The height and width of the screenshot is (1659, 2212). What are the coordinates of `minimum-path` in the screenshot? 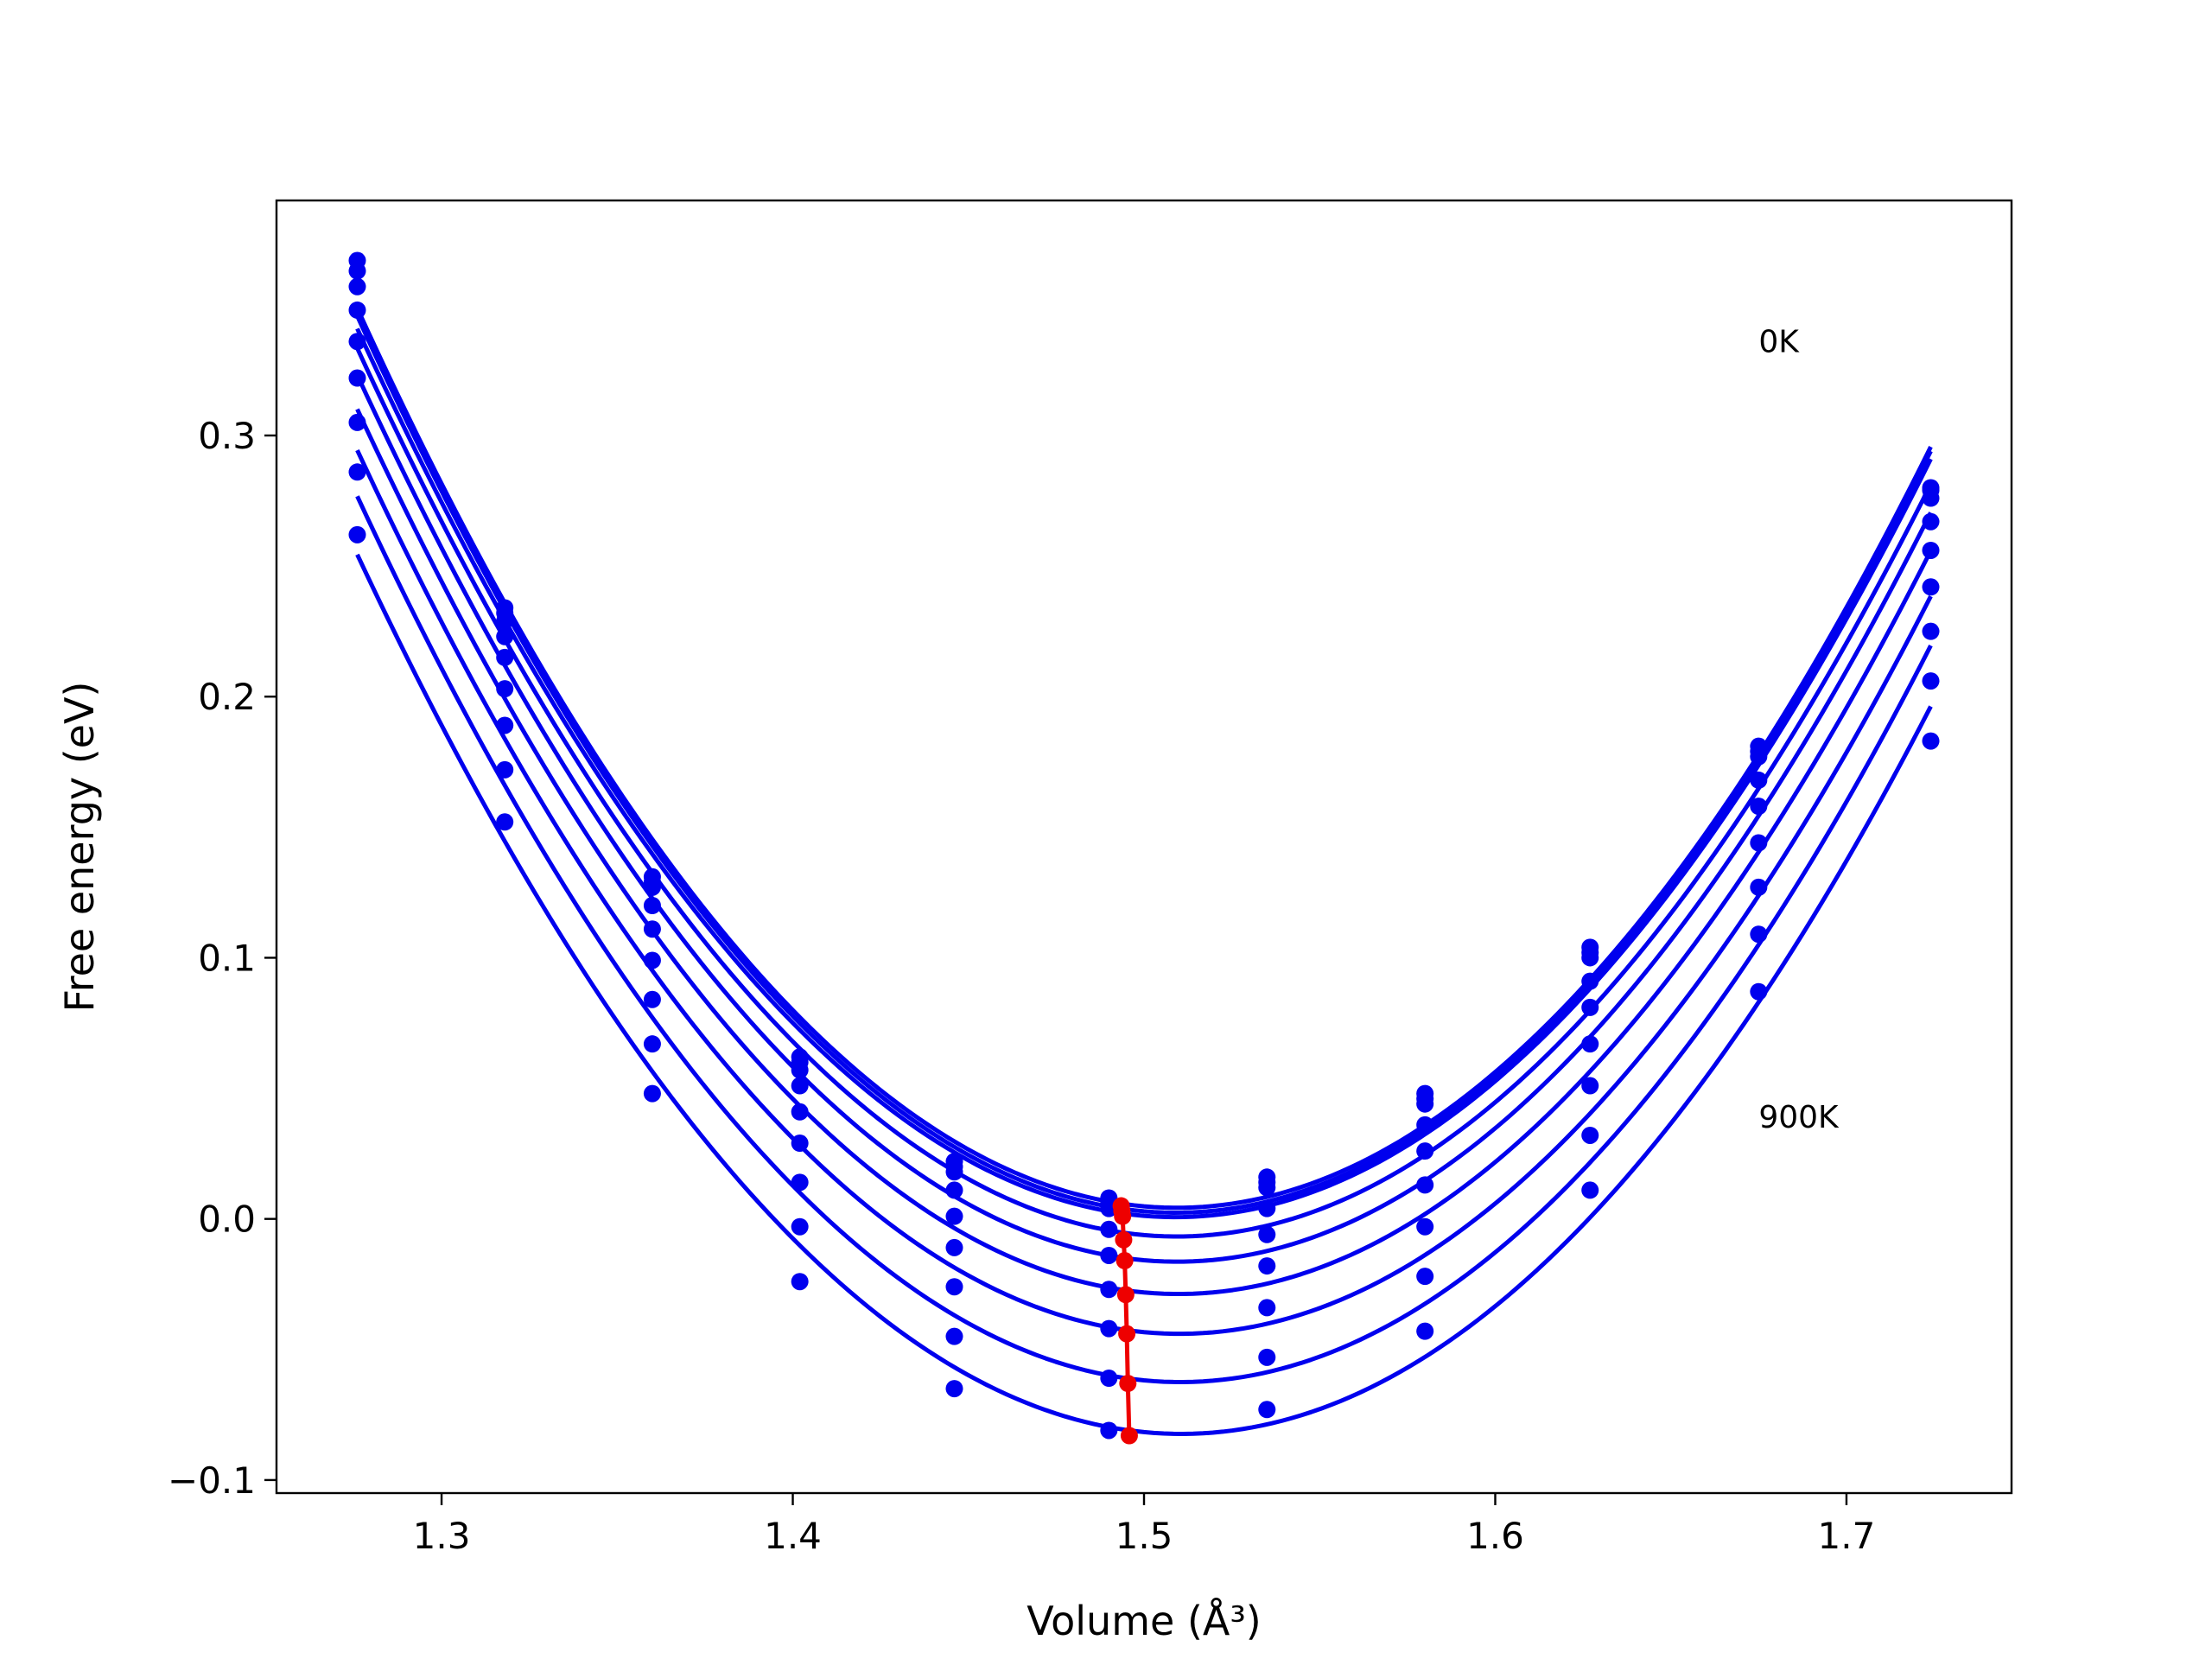 It's located at (1125, 1321).